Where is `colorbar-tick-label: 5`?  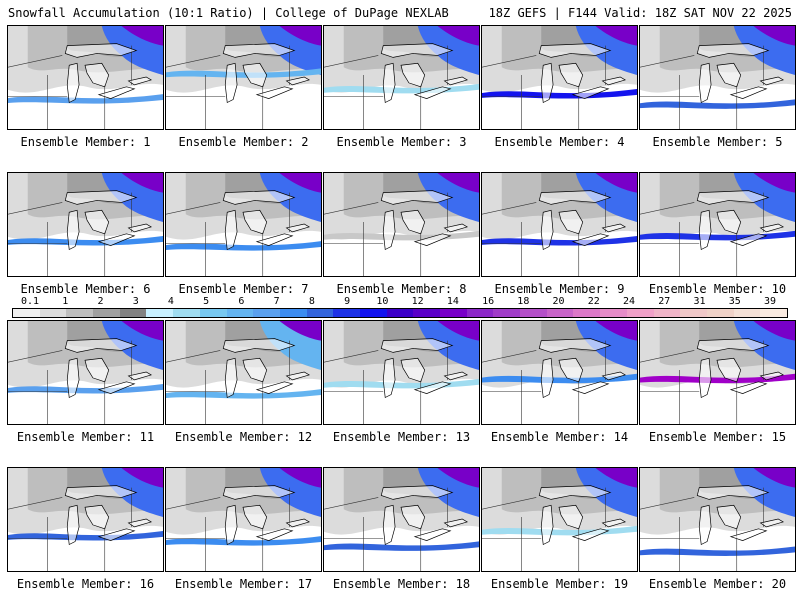
colorbar-tick-label: 5 is located at coordinates (206, 301).